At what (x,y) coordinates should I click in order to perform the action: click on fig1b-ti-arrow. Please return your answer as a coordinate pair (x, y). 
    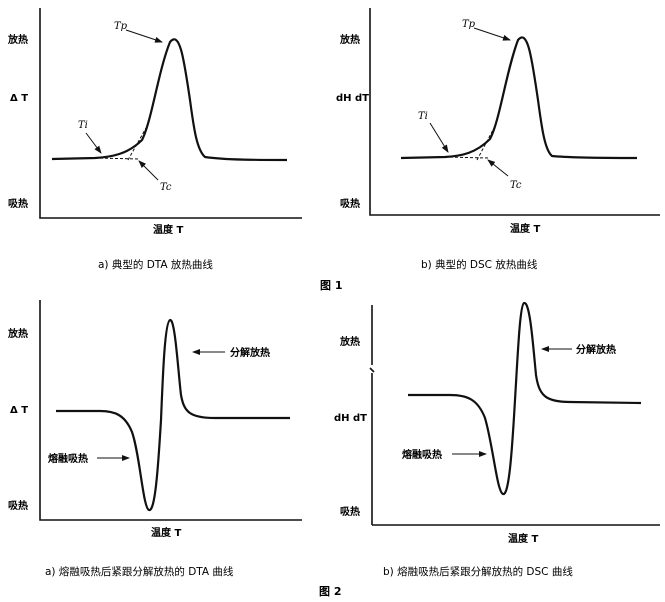
    Looking at the image, I should click on (439, 137).